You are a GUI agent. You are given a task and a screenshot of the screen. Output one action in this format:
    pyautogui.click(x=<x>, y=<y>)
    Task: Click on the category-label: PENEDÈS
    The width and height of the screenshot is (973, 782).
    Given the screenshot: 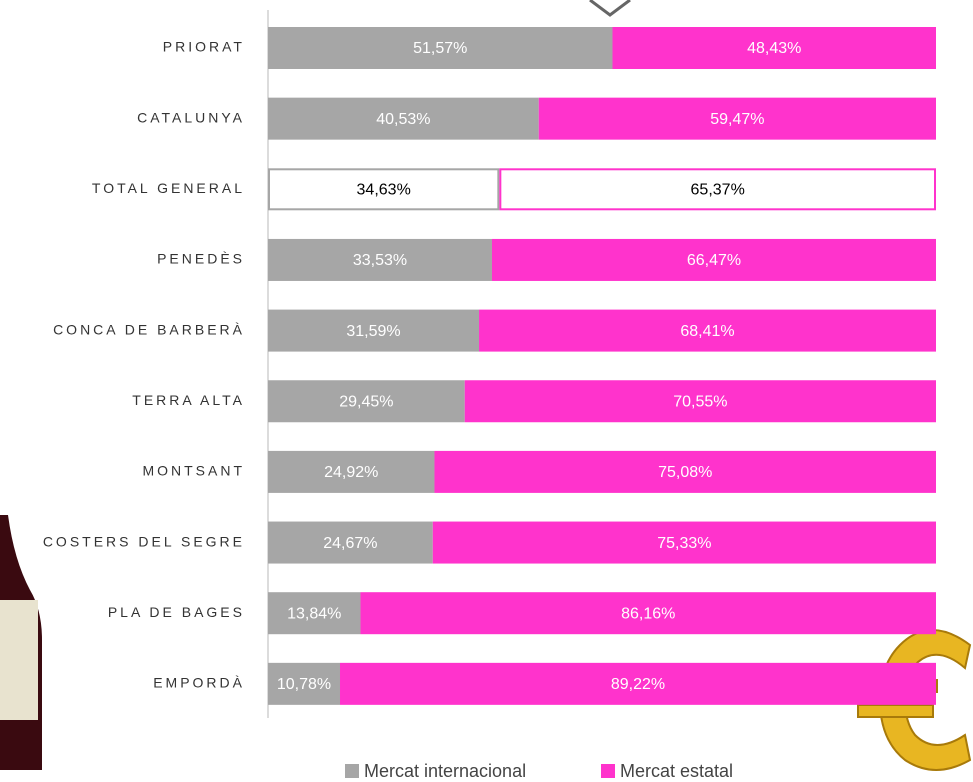 What is the action you would take?
    pyautogui.click(x=201, y=259)
    